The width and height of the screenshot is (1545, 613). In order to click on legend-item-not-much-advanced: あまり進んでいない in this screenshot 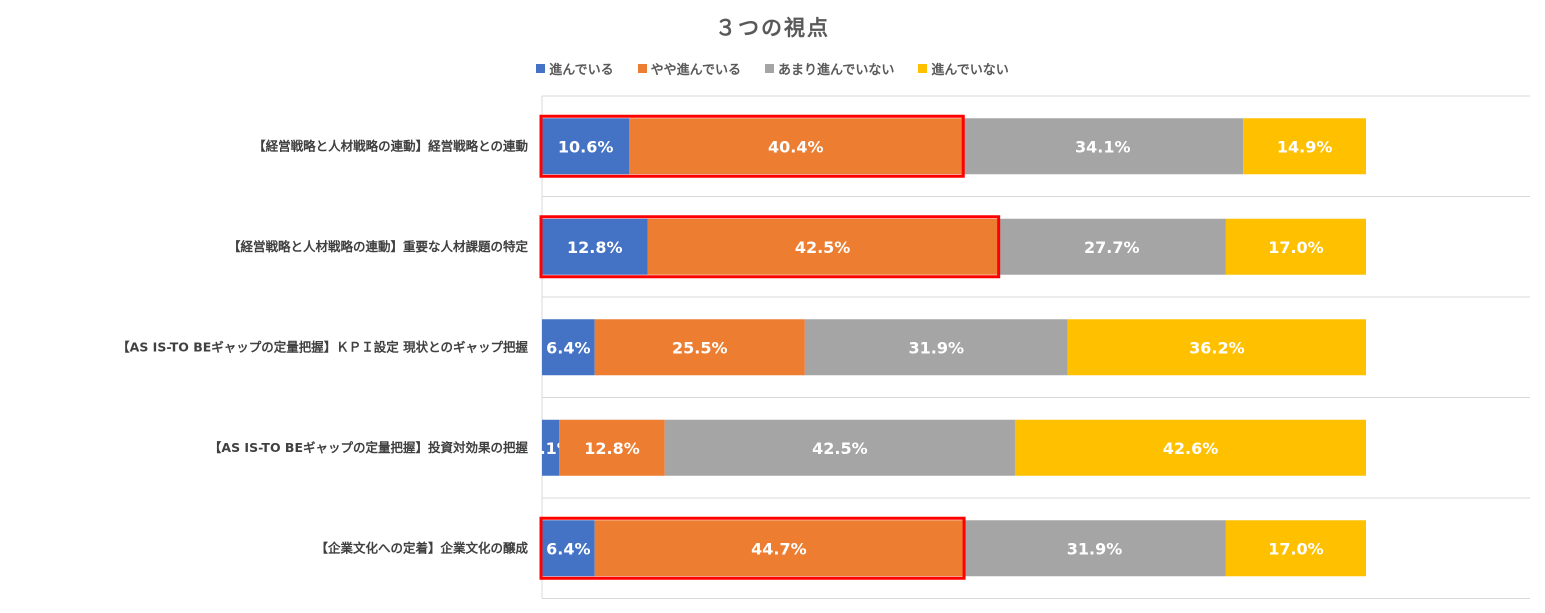, I will do `click(829, 68)`.